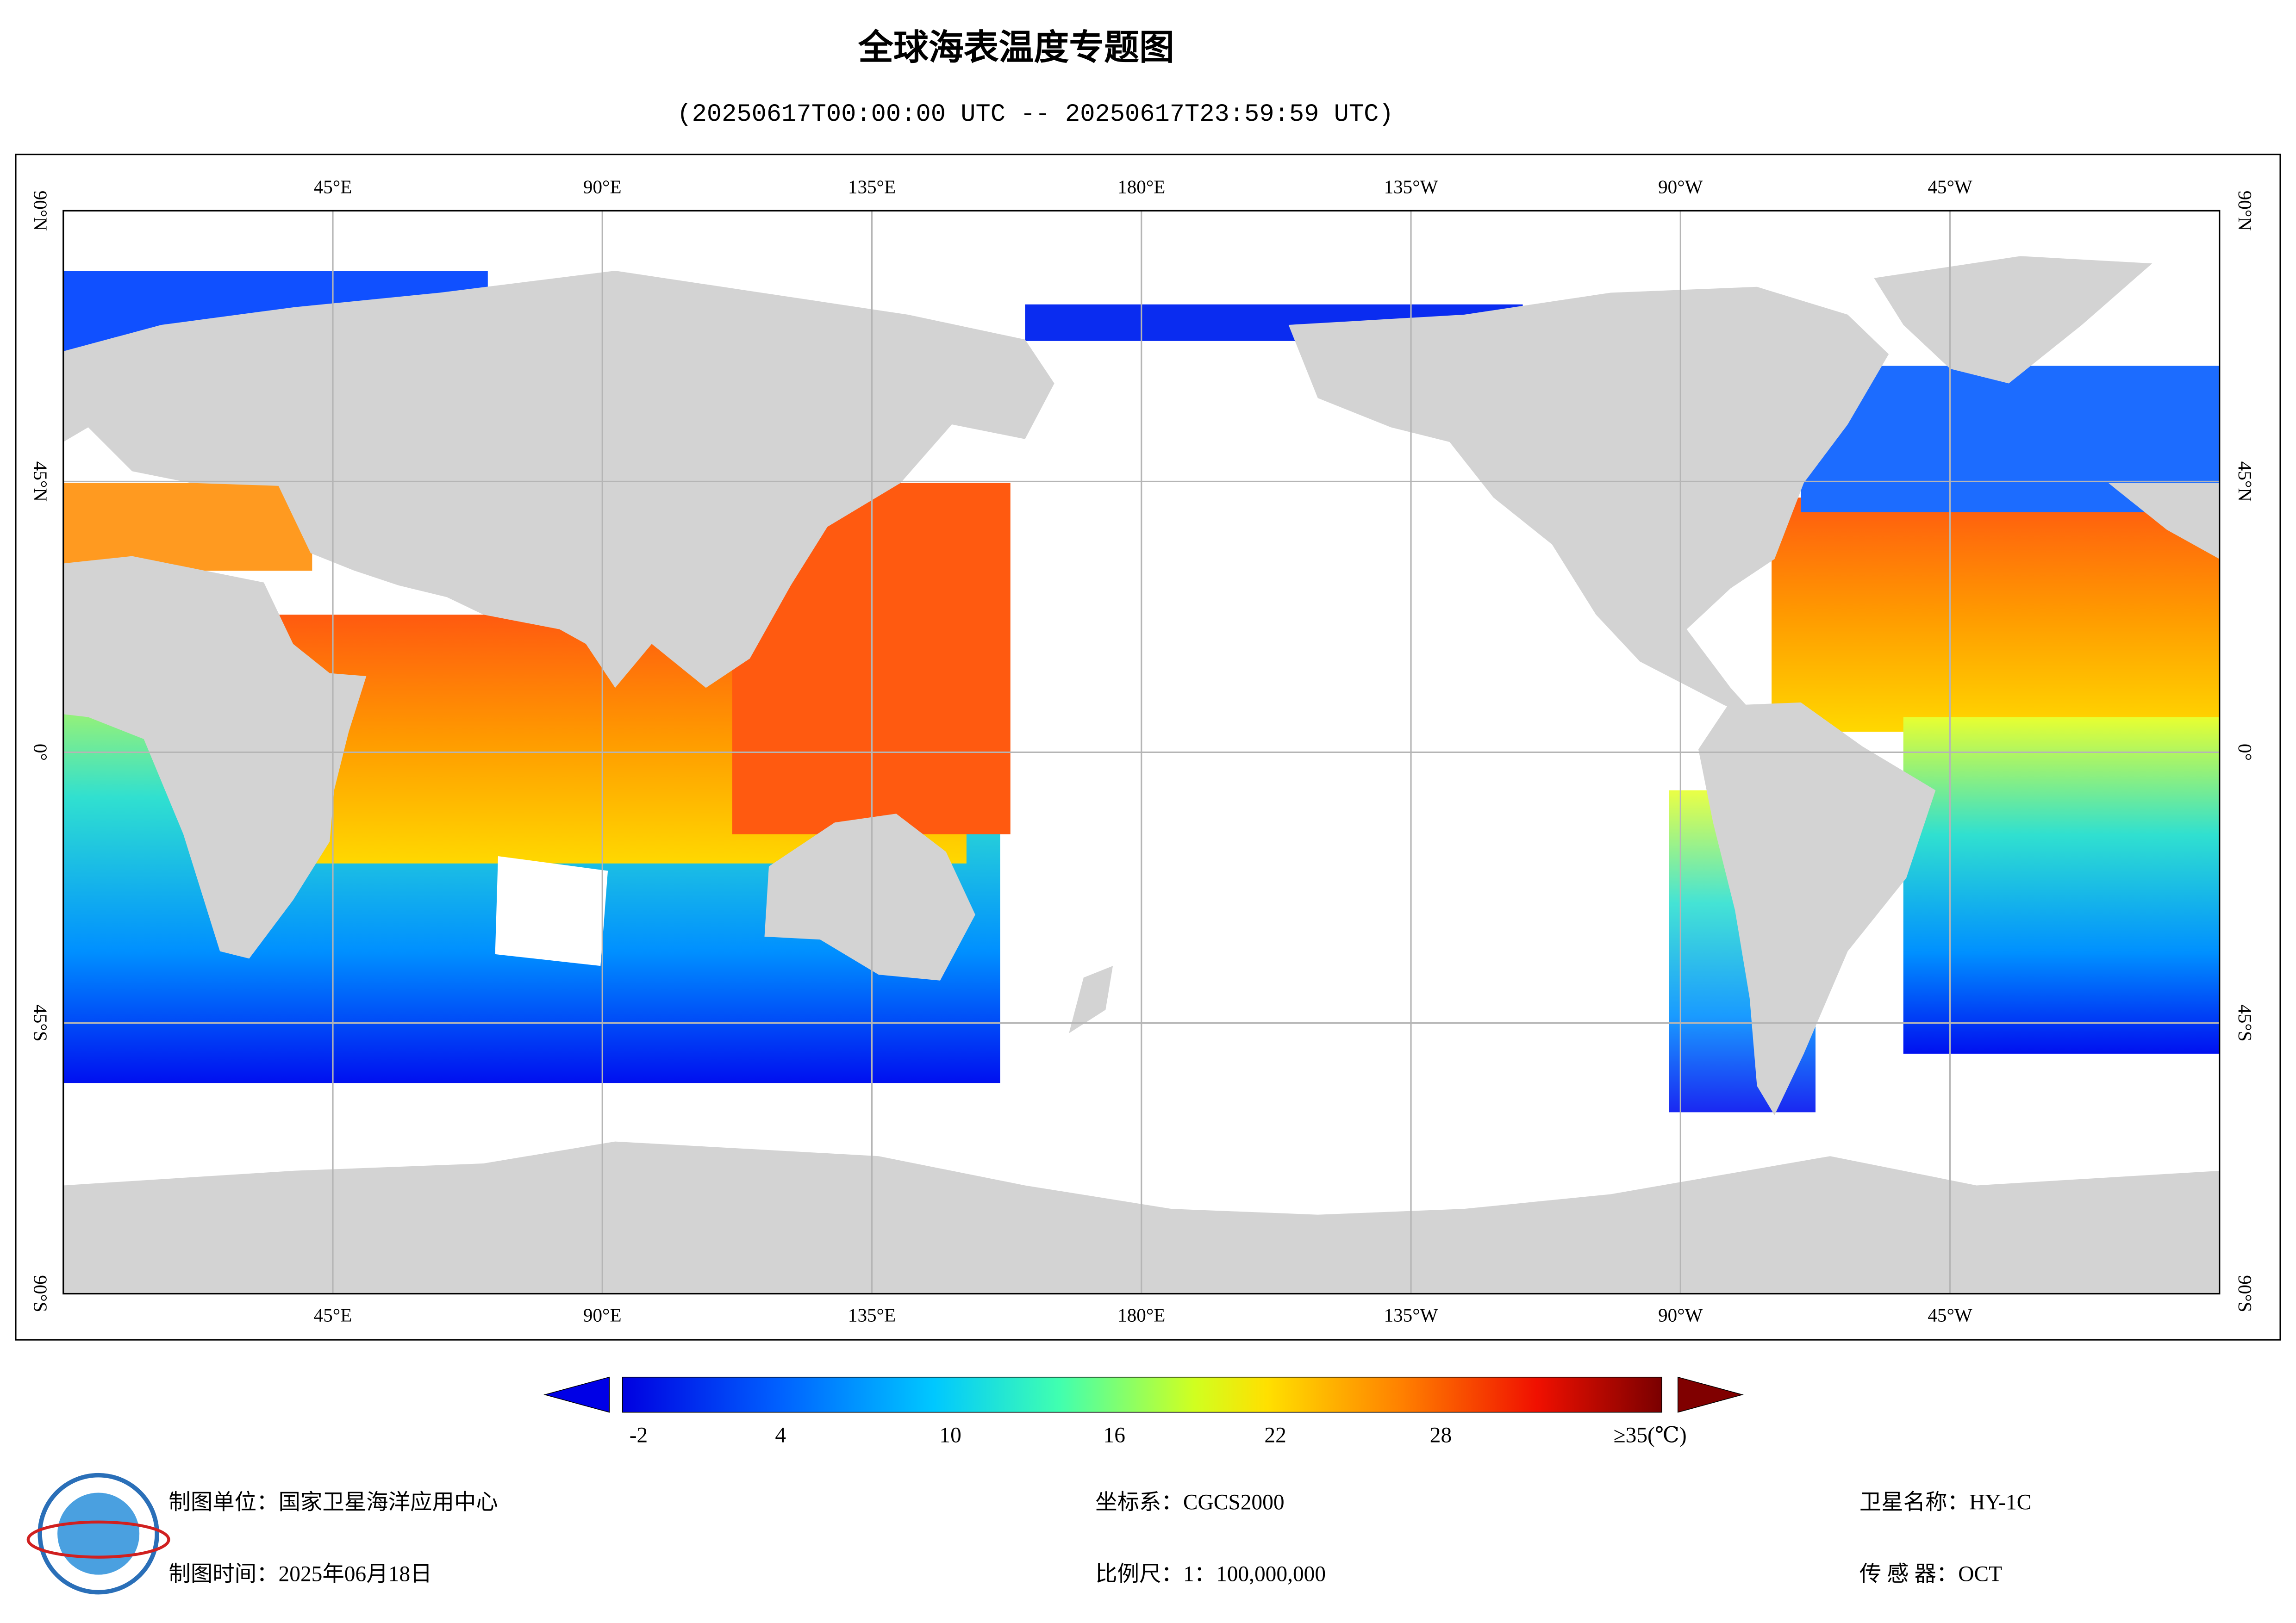 This screenshot has width=2296, height=1623. I want to click on colorbar-tick-label: 4, so click(780, 1435).